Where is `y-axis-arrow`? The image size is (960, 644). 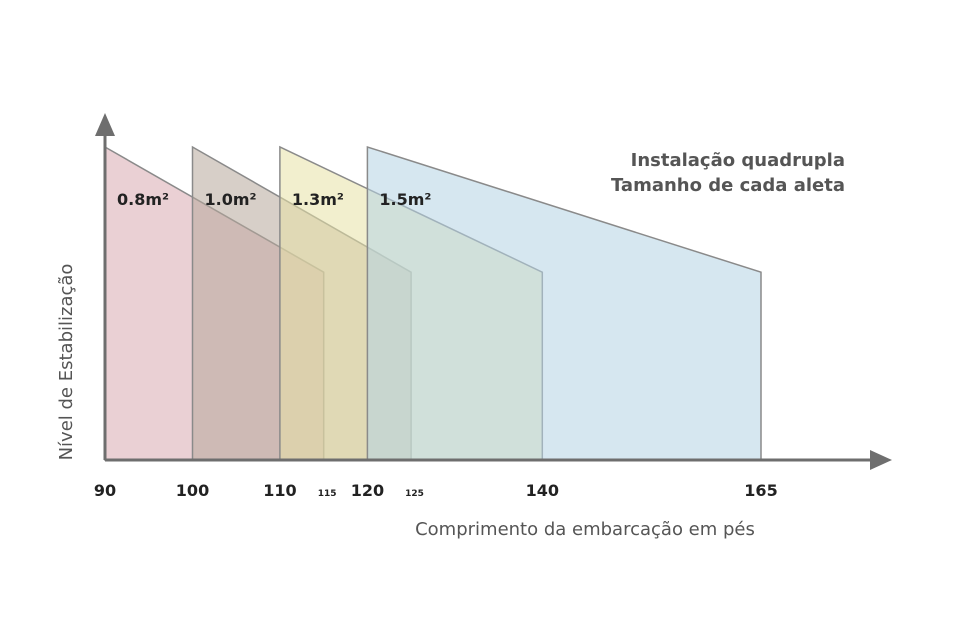
y-axis-arrow is located at coordinates (105, 124).